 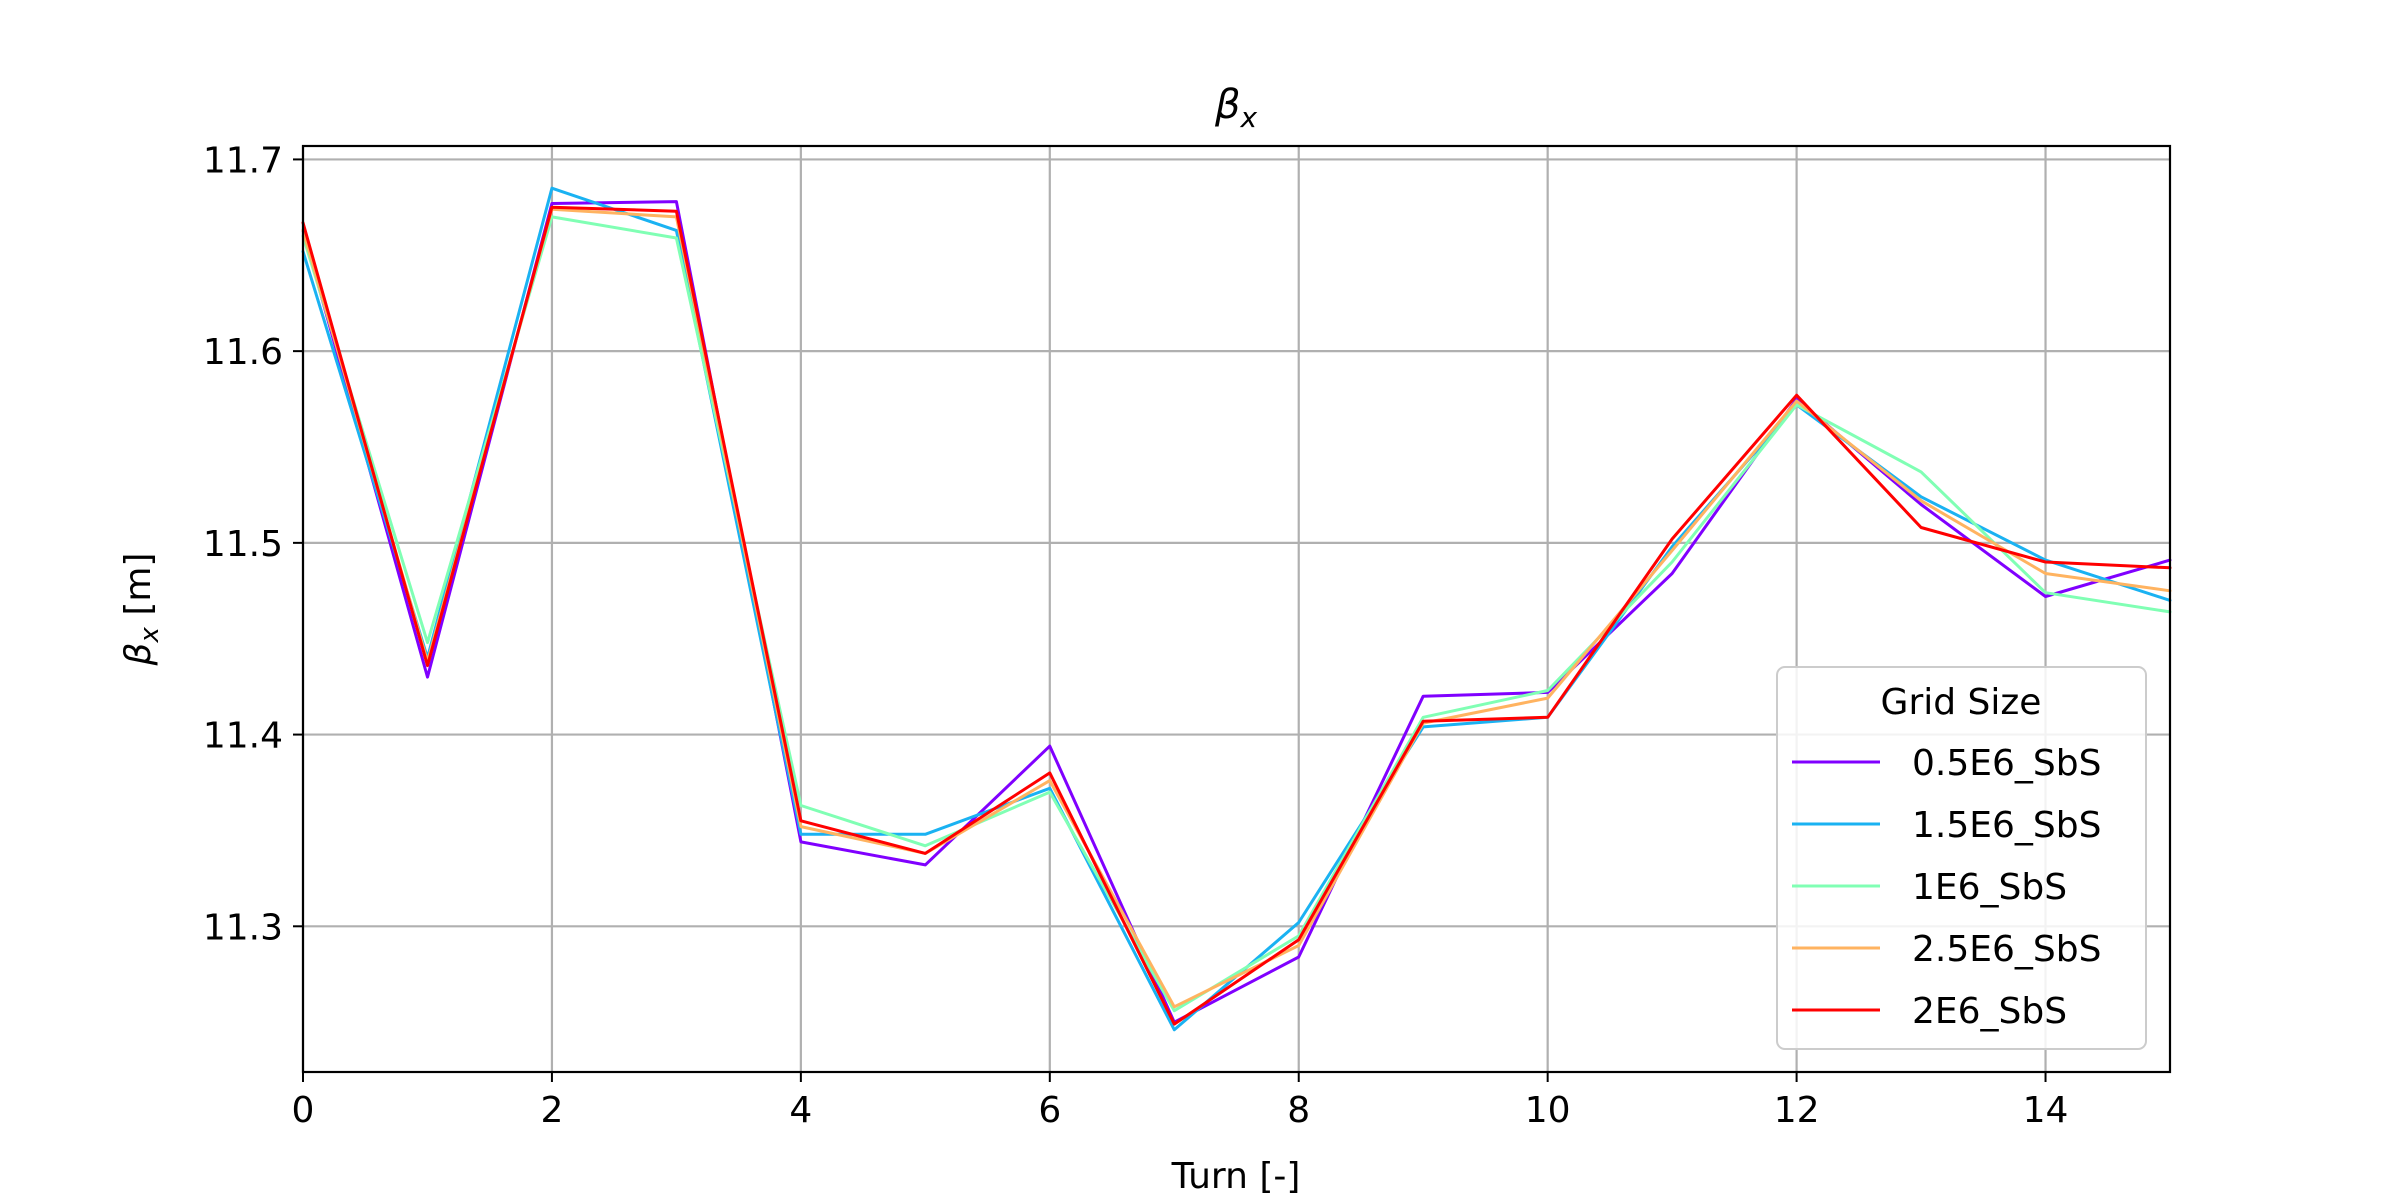 What do you see at coordinates (1961, 702) in the screenshot?
I see `legend-title: Grid Size` at bounding box center [1961, 702].